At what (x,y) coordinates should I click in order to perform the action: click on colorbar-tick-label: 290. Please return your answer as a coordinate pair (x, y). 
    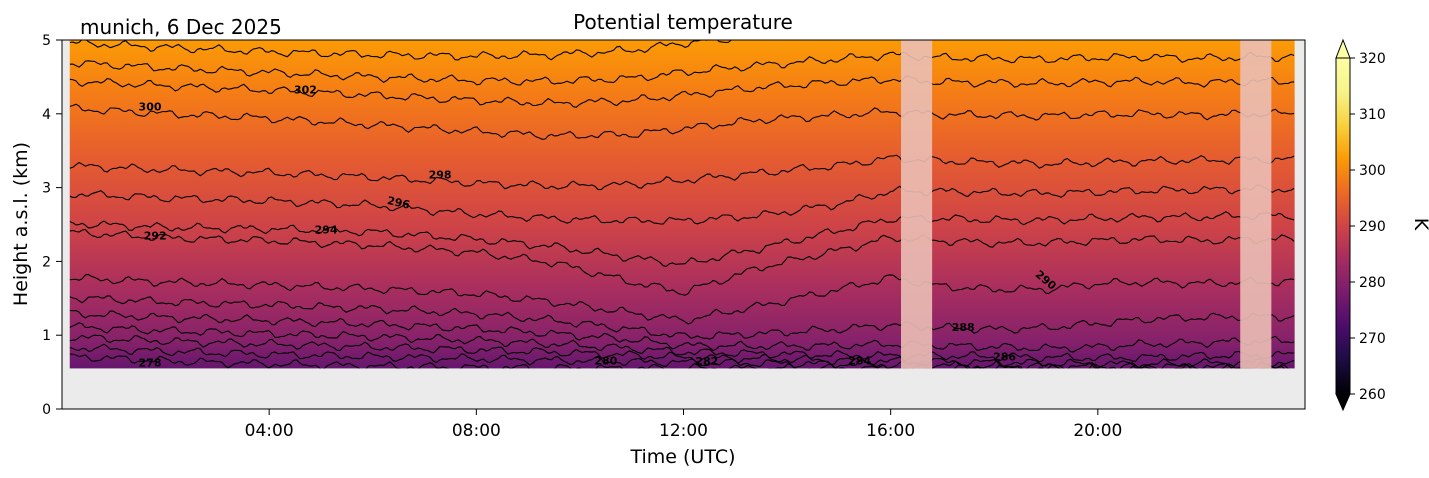
    Looking at the image, I should click on (1372, 227).